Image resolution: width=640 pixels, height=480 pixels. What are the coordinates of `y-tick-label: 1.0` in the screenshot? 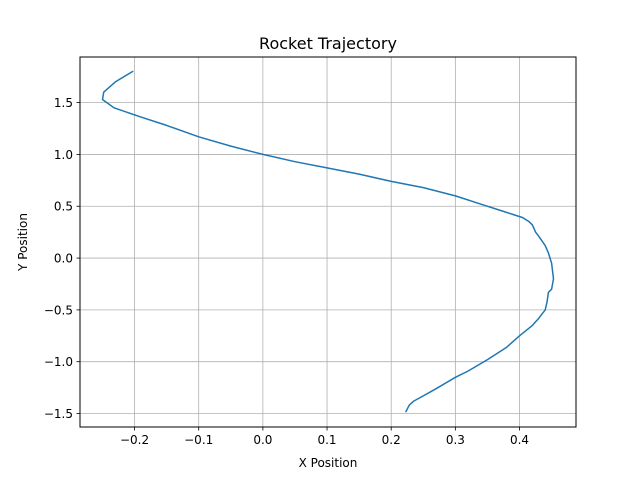 It's located at (63, 155).